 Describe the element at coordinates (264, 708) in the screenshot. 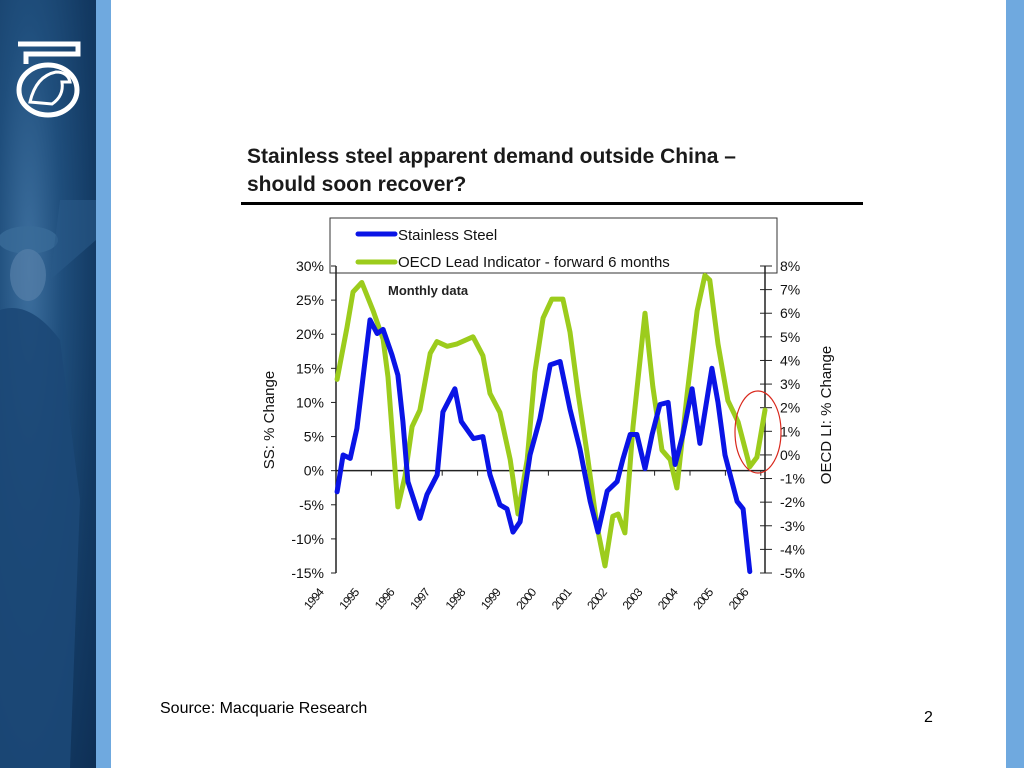

I see `source-note: Source: Macquarie Research` at that location.